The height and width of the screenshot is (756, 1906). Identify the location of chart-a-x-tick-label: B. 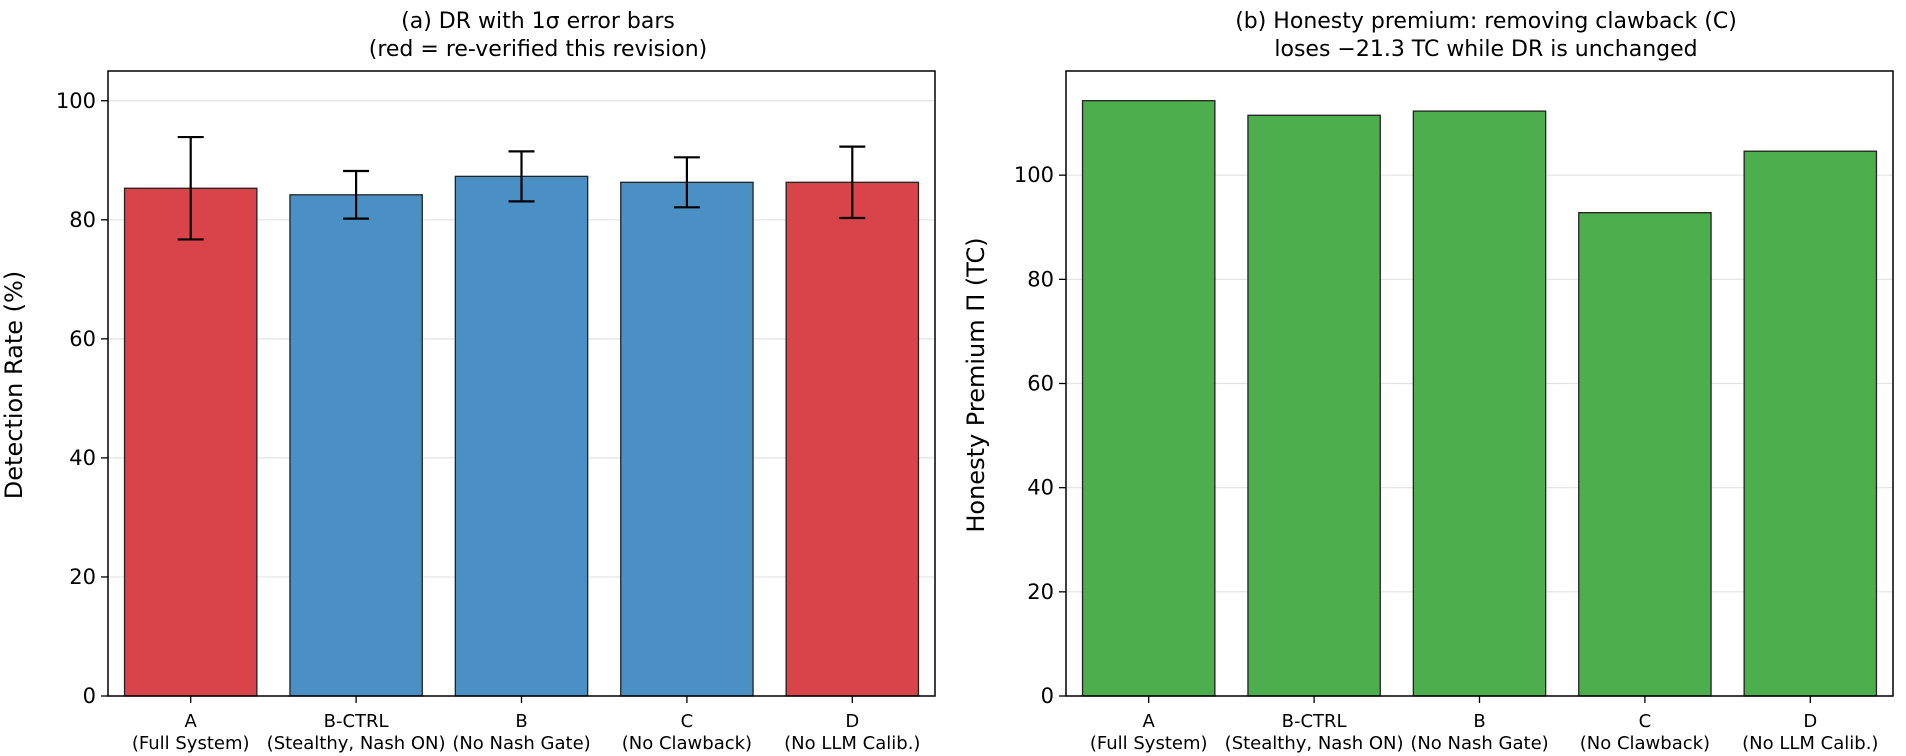
(521, 721).